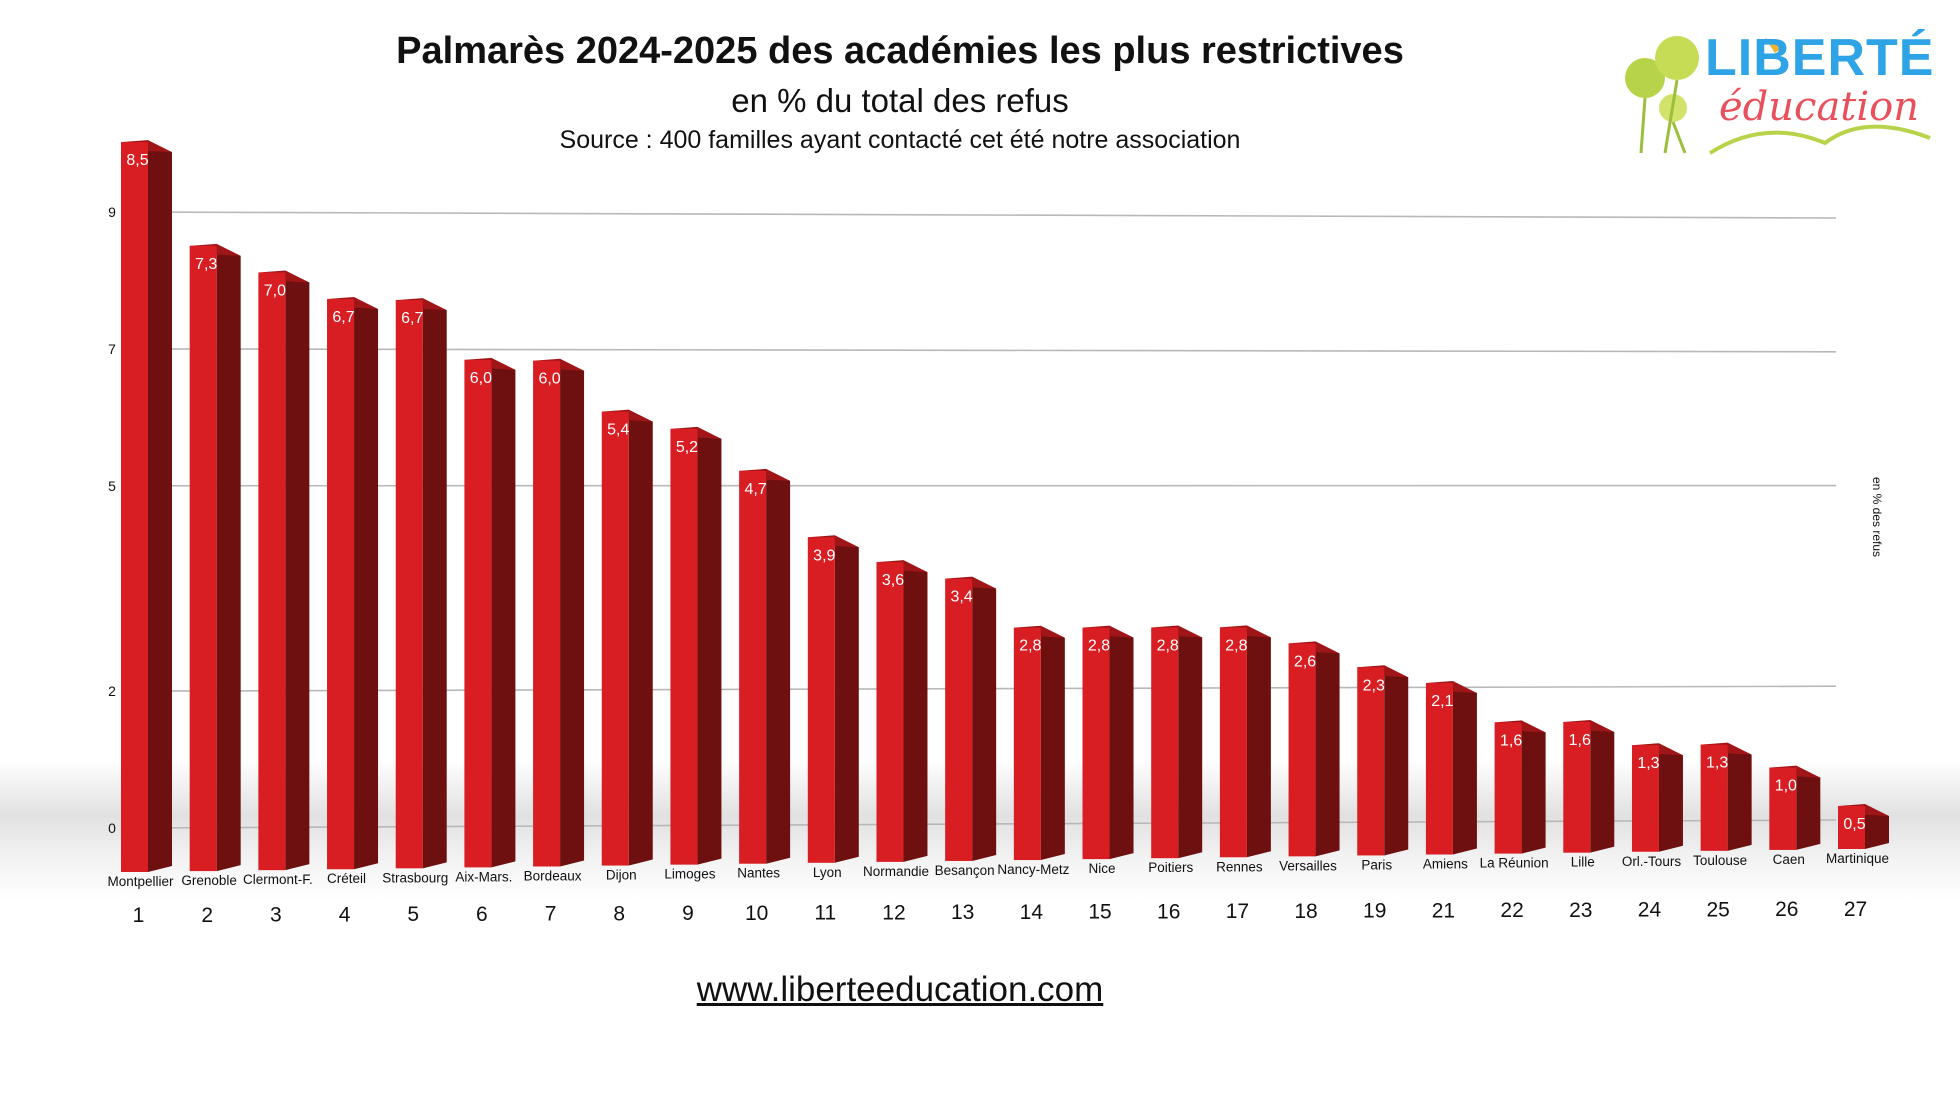 Image resolution: width=1960 pixels, height=1118 pixels. I want to click on rank-label: 9, so click(688, 913).